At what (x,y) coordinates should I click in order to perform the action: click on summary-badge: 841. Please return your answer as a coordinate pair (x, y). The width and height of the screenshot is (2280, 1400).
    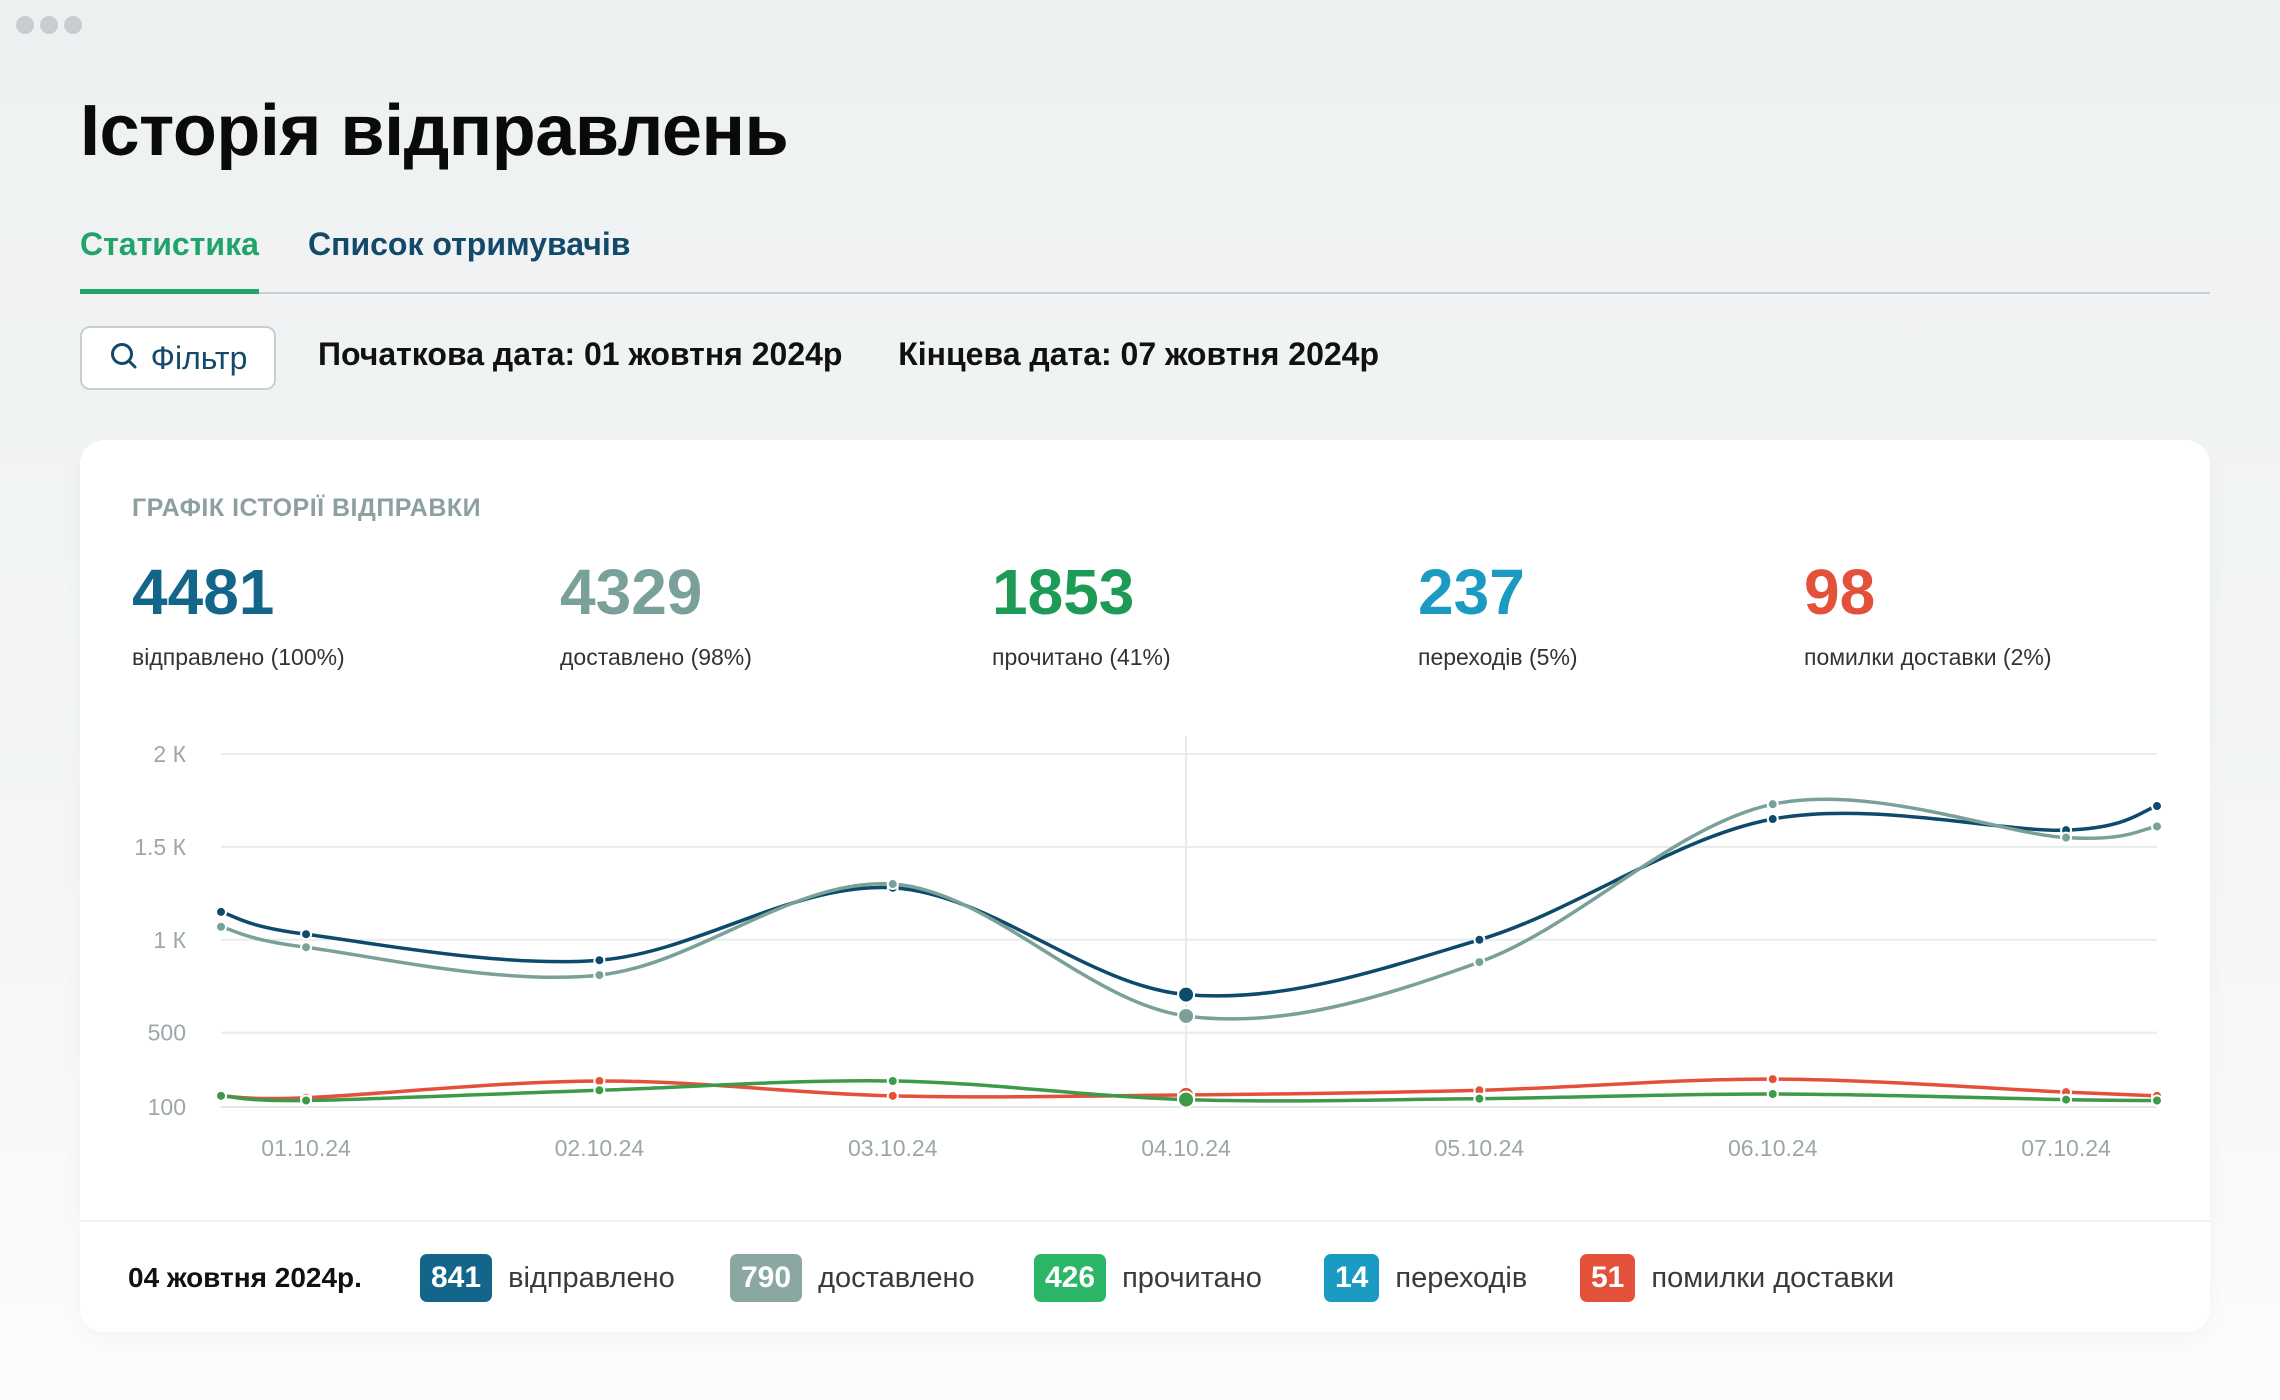
    Looking at the image, I should click on (456, 1278).